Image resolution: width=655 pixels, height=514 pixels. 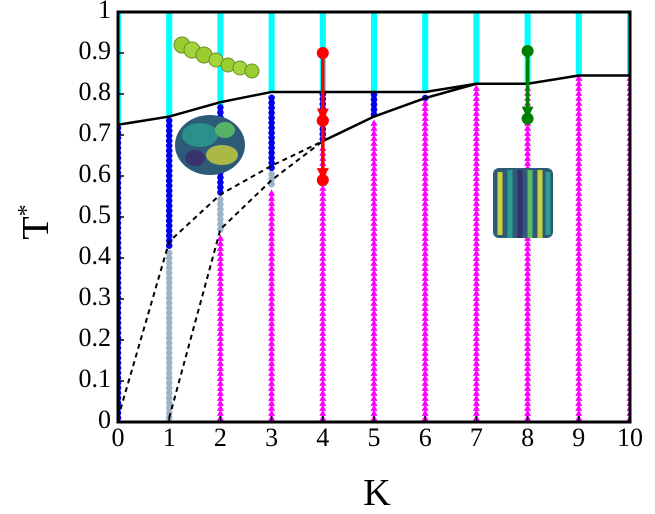 What do you see at coordinates (95, 173) in the screenshot?
I see `y-tick-label: 0.6` at bounding box center [95, 173].